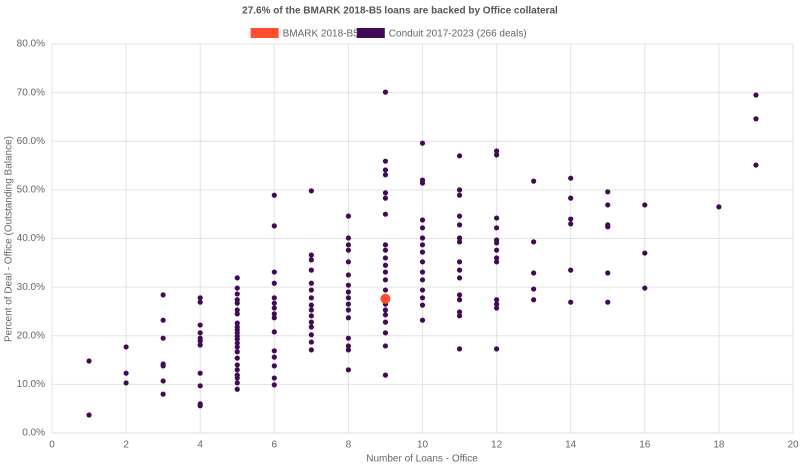 This screenshot has width=800, height=467. What do you see at coordinates (200, 445) in the screenshot?
I see `x-tick-label: 4` at bounding box center [200, 445].